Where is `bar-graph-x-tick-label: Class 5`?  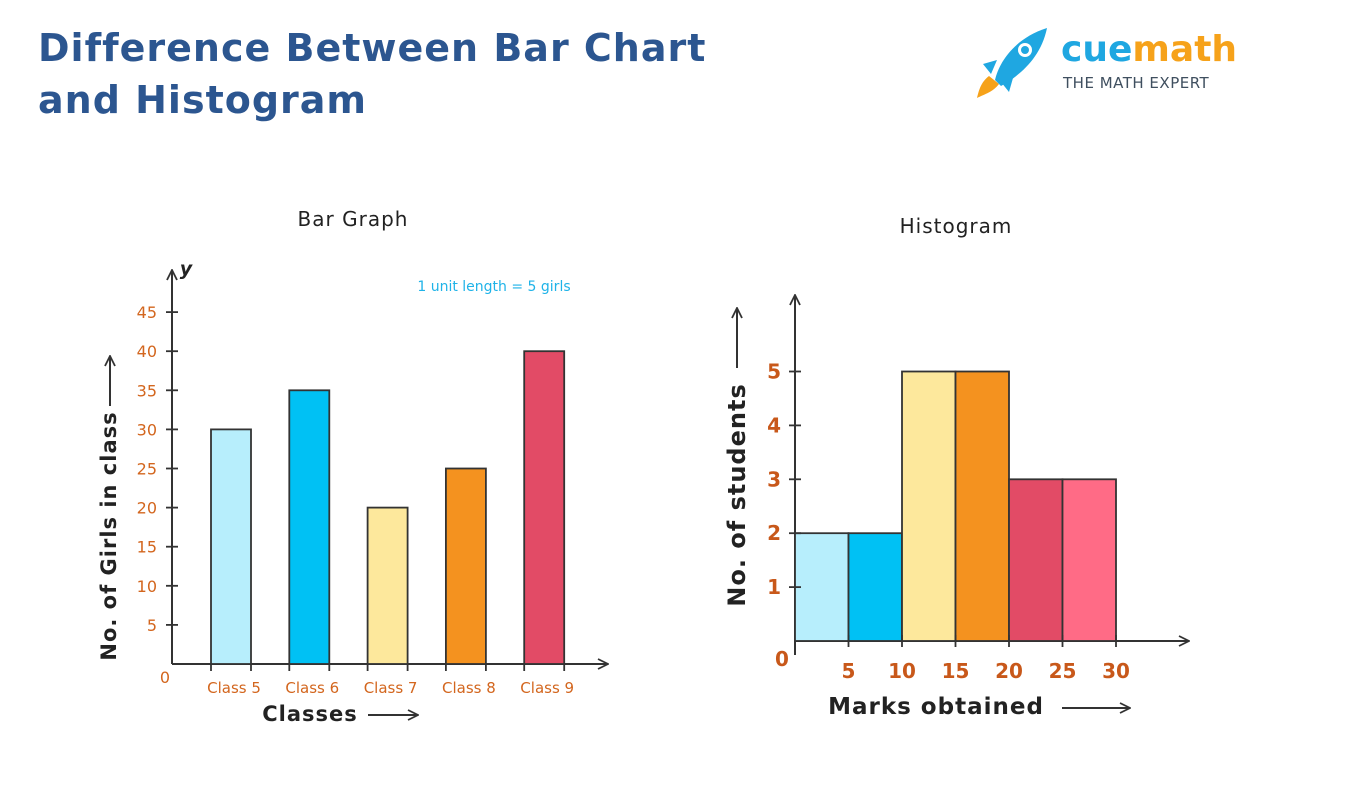 bar-graph-x-tick-label: Class 5 is located at coordinates (234, 688).